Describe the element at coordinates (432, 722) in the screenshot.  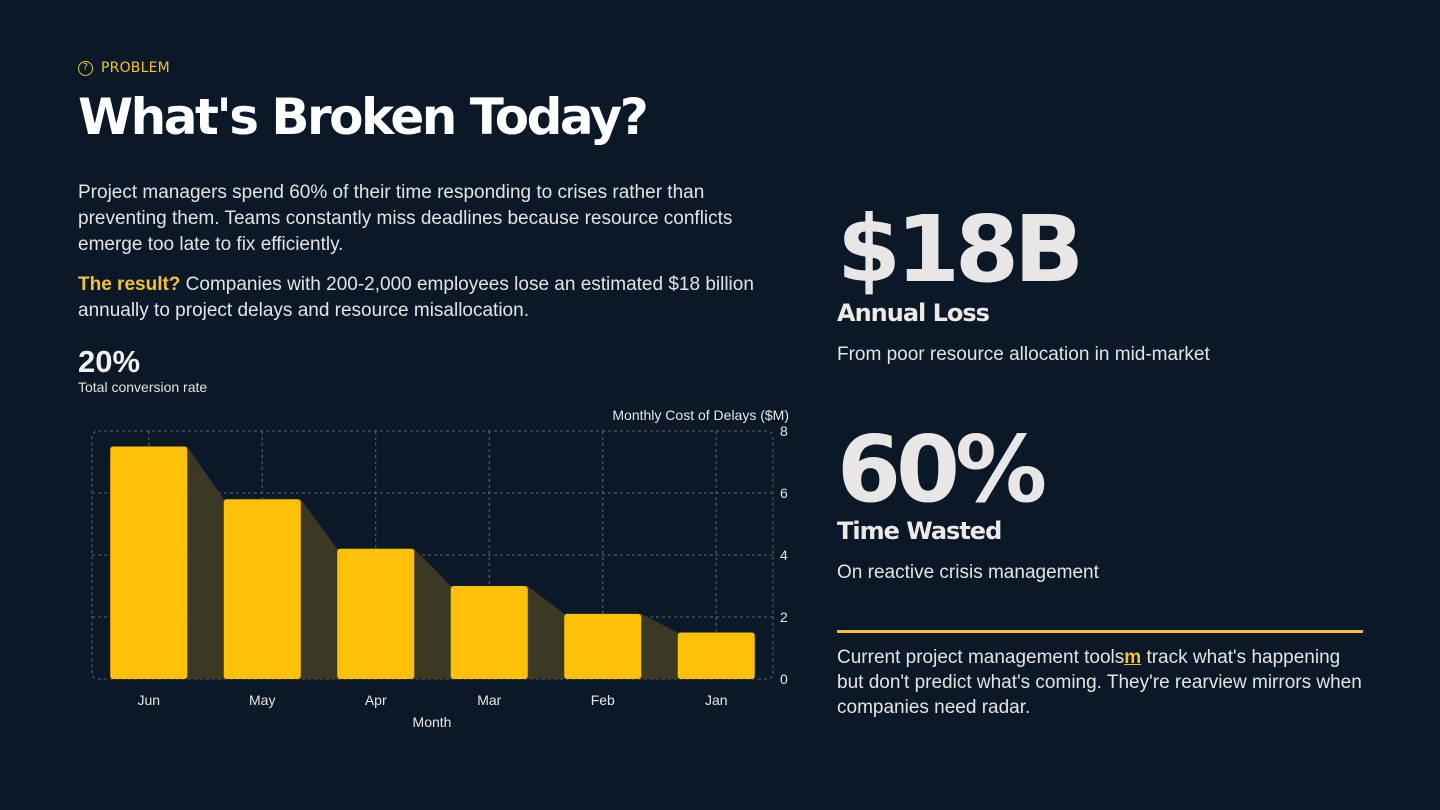
I see `chart-x-axis-label: Month` at that location.